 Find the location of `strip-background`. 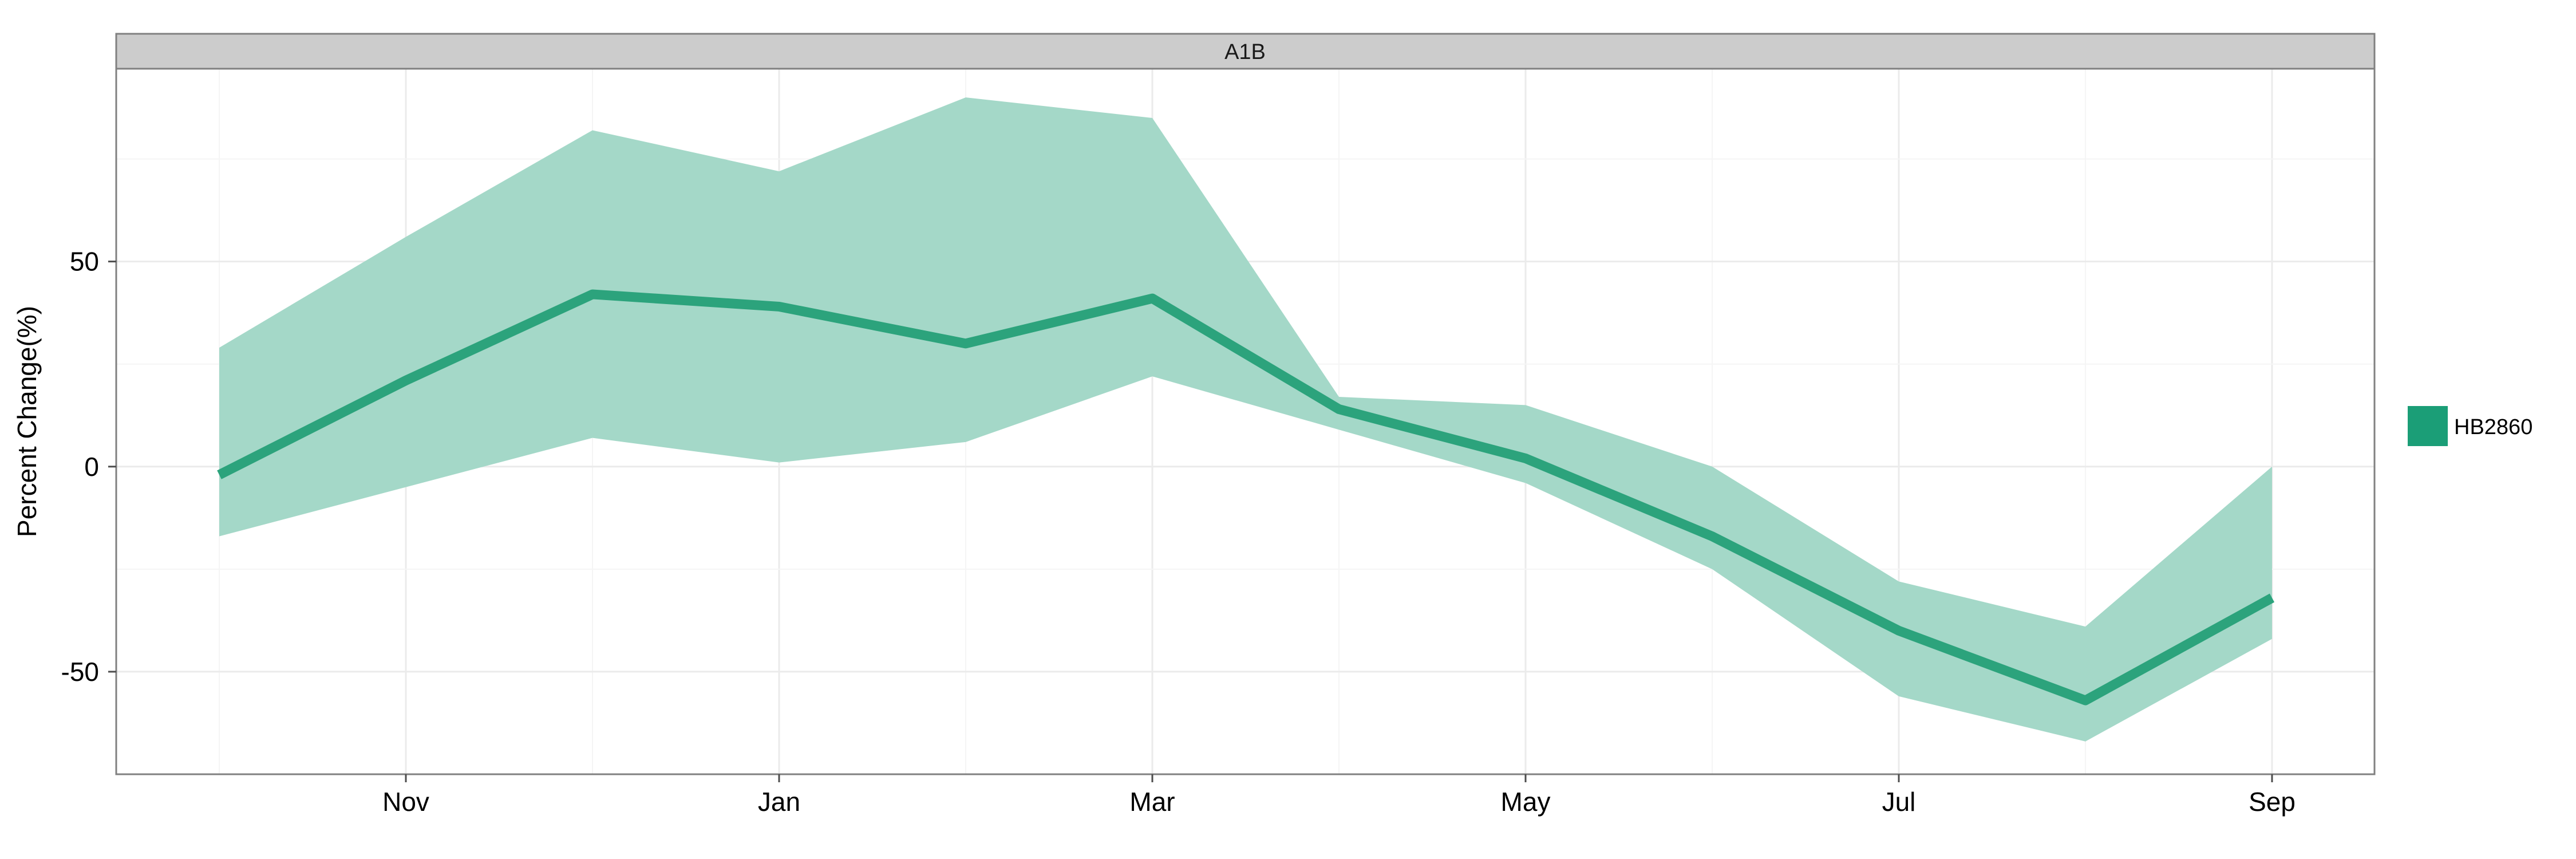

strip-background is located at coordinates (1245, 51).